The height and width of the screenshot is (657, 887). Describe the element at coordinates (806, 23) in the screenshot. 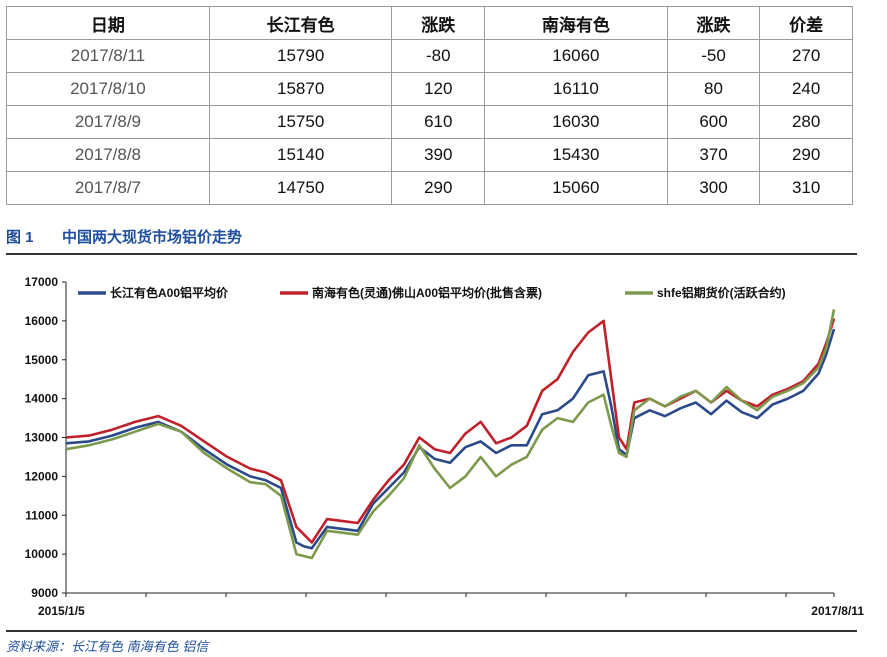

I see `header-spread: 价差` at that location.